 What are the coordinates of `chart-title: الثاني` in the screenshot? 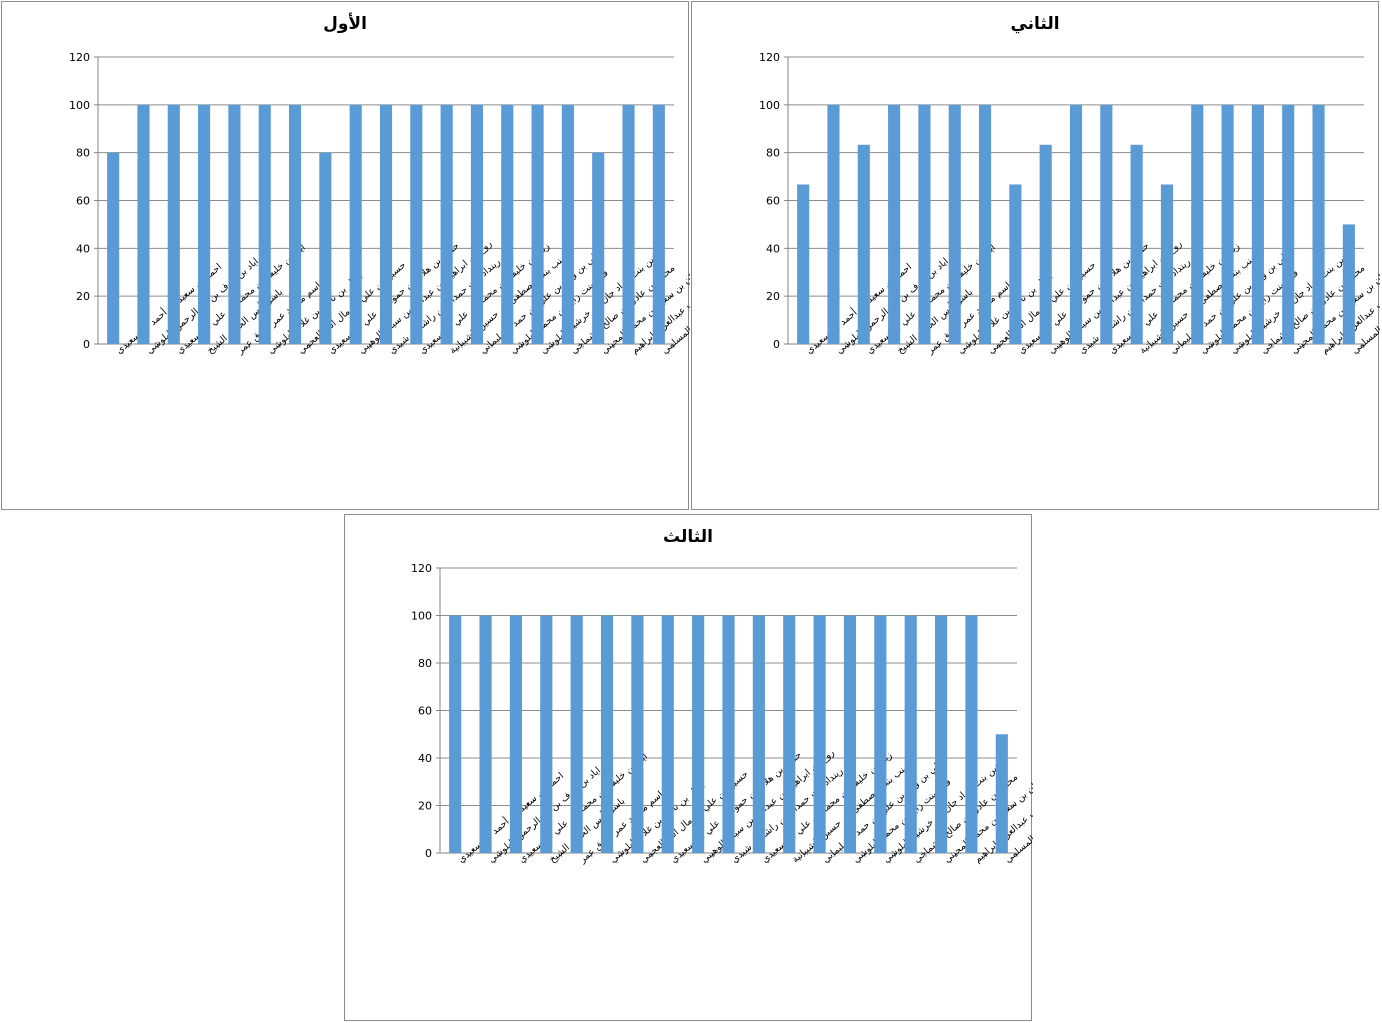 It's located at (1035, 24).